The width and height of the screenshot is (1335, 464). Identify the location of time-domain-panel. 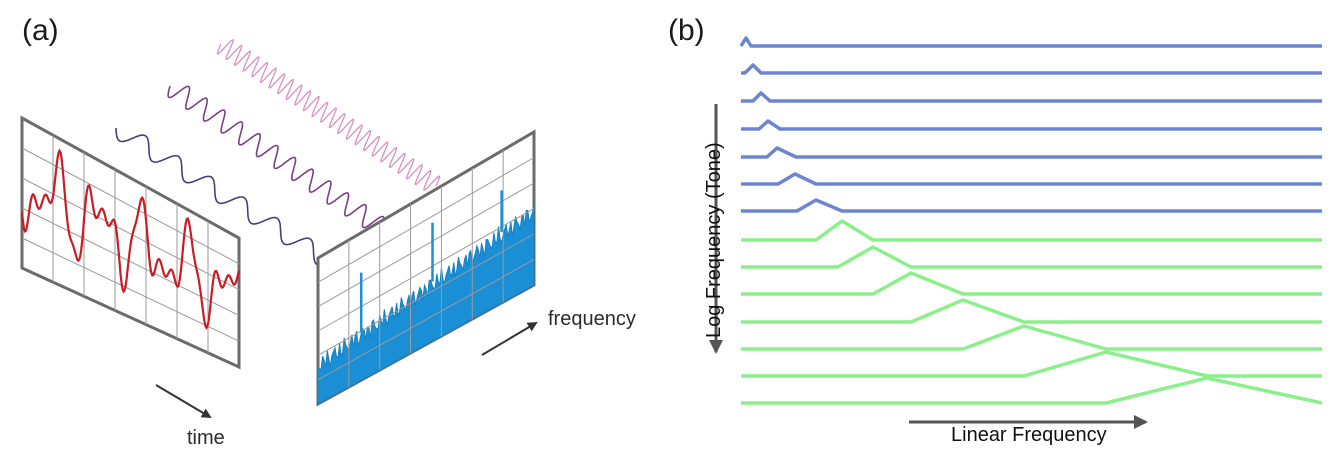
(130, 242).